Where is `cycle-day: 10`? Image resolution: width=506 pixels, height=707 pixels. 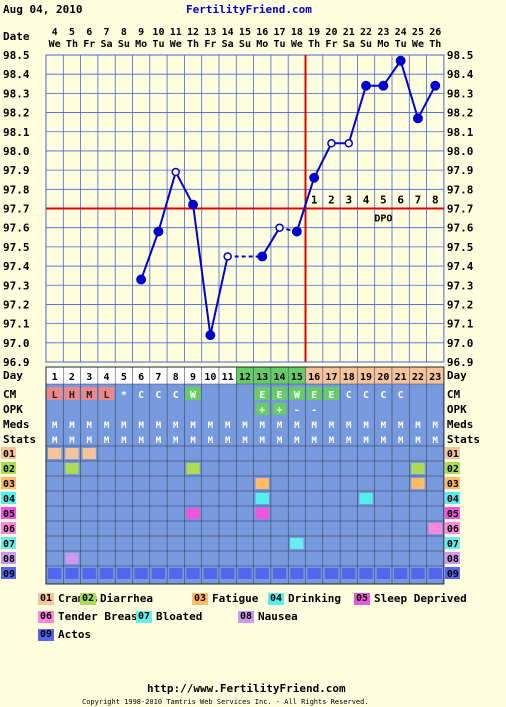 cycle-day: 10 is located at coordinates (210, 377).